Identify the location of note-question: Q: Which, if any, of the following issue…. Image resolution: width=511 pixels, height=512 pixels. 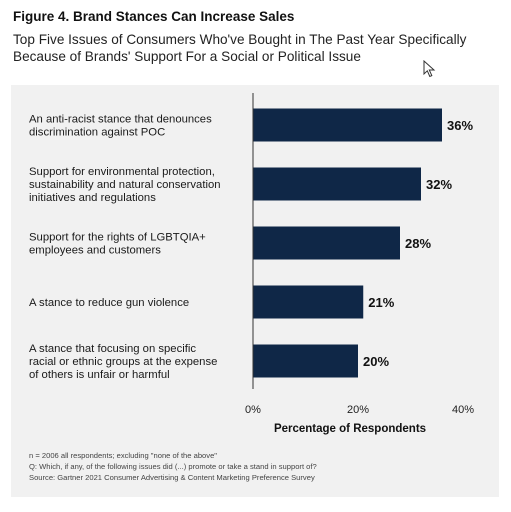
(173, 467).